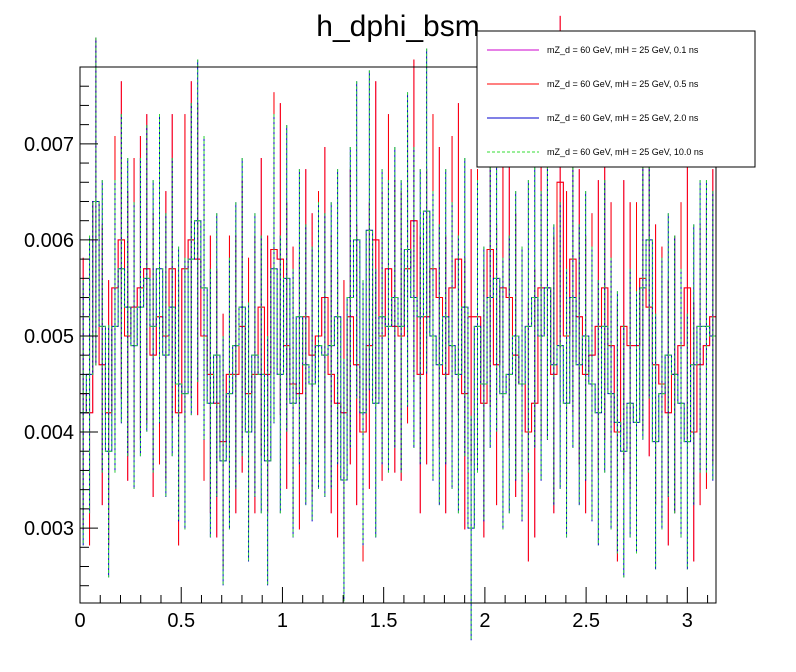 This screenshot has width=796, height=672. I want to click on x-tick-label: 0, so click(79, 621).